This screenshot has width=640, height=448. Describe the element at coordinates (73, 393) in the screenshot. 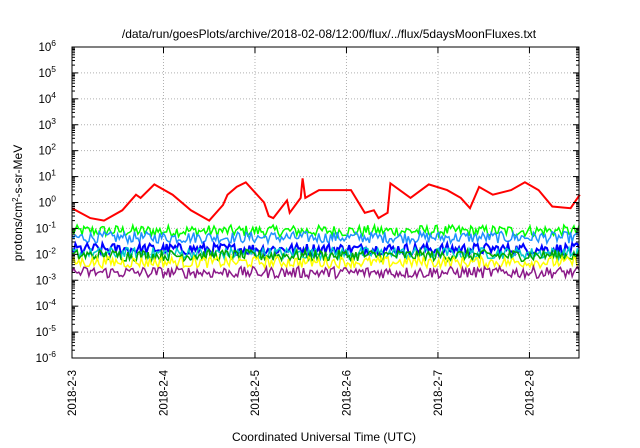

I see `x-tick-label: 2018-2-3` at that location.